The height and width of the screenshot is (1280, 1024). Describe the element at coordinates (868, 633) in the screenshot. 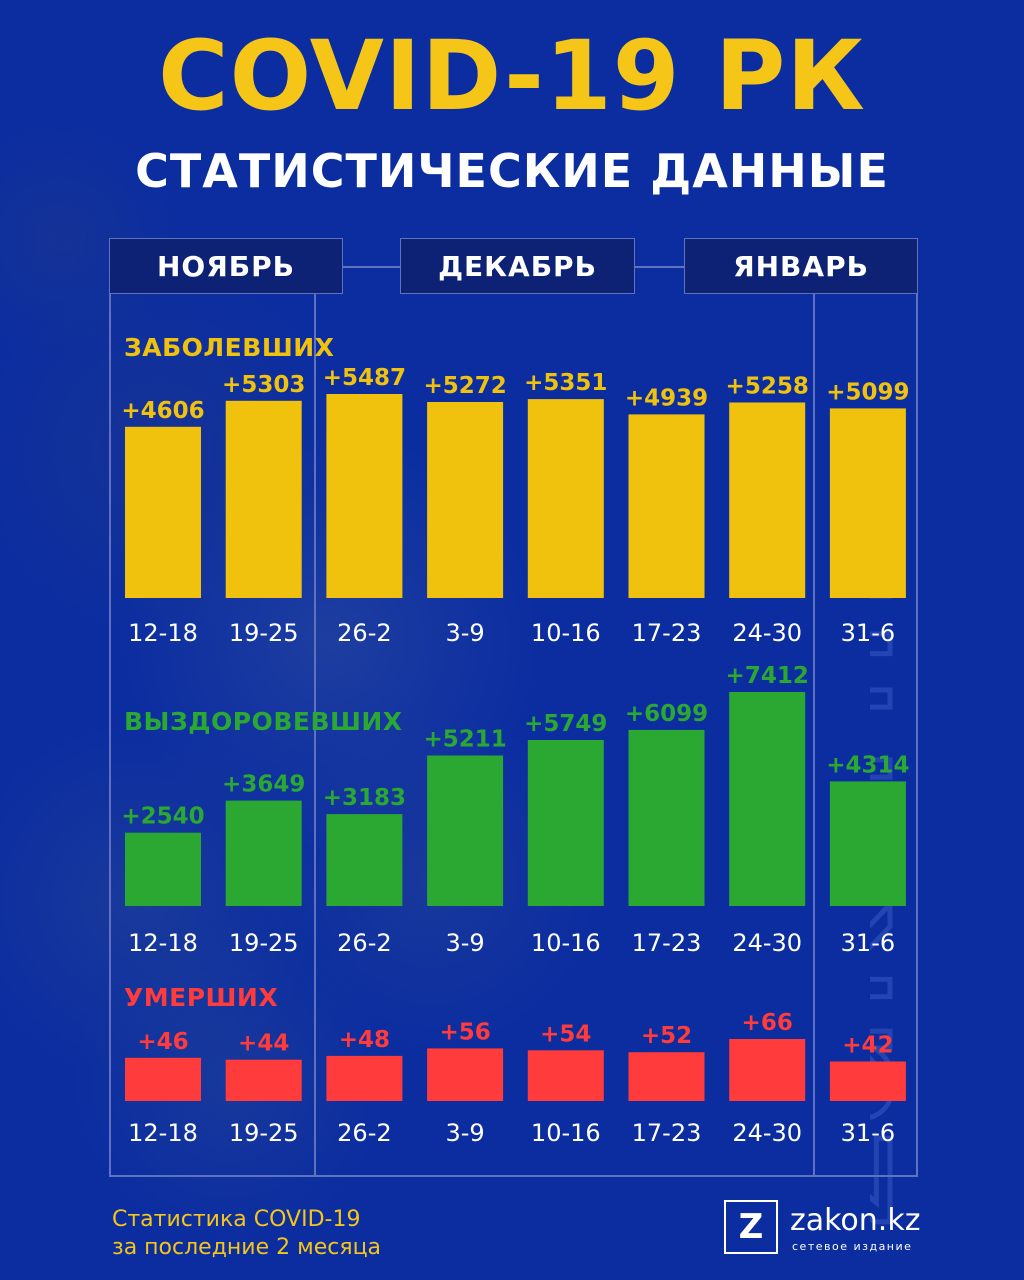

I see `cases-tick-label: 31-6` at that location.